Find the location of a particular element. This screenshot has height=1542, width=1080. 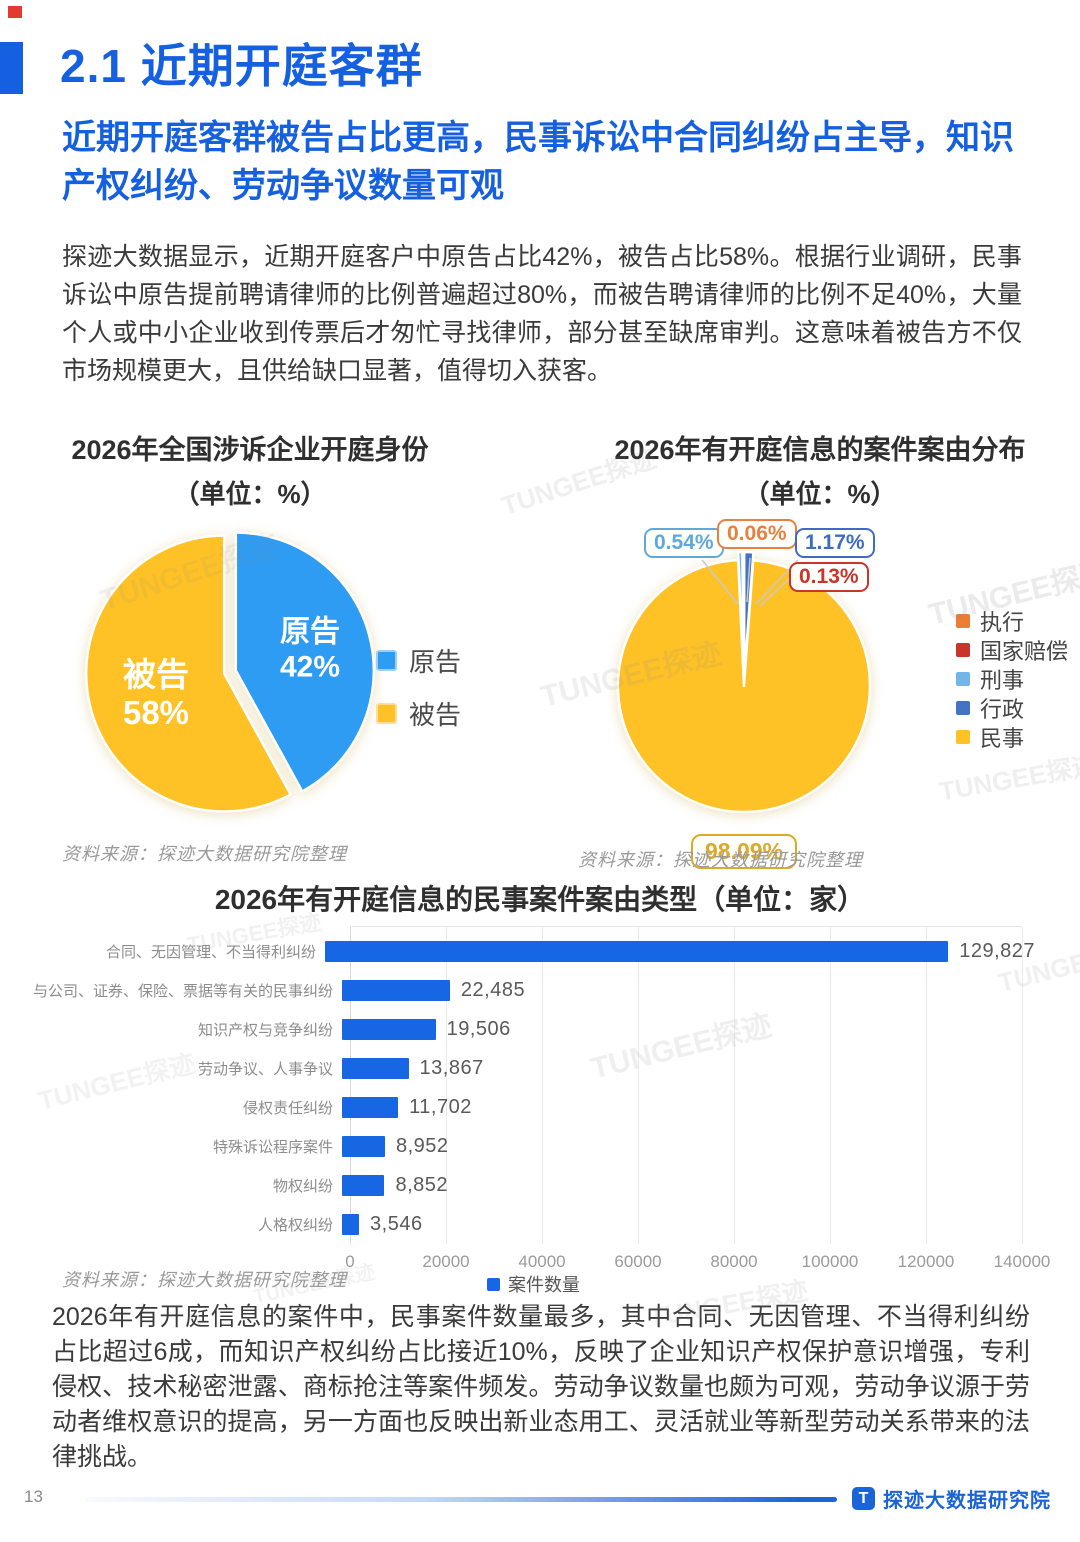

pie1-legend: 原告 被告 is located at coordinates (418, 695).